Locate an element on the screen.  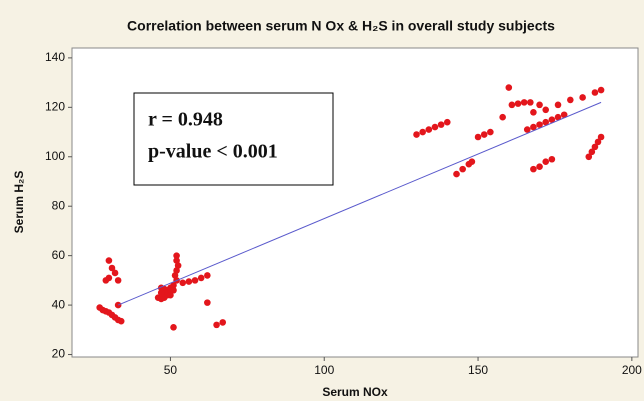
annotation: p-value < 0.001 is located at coordinates (213, 152).